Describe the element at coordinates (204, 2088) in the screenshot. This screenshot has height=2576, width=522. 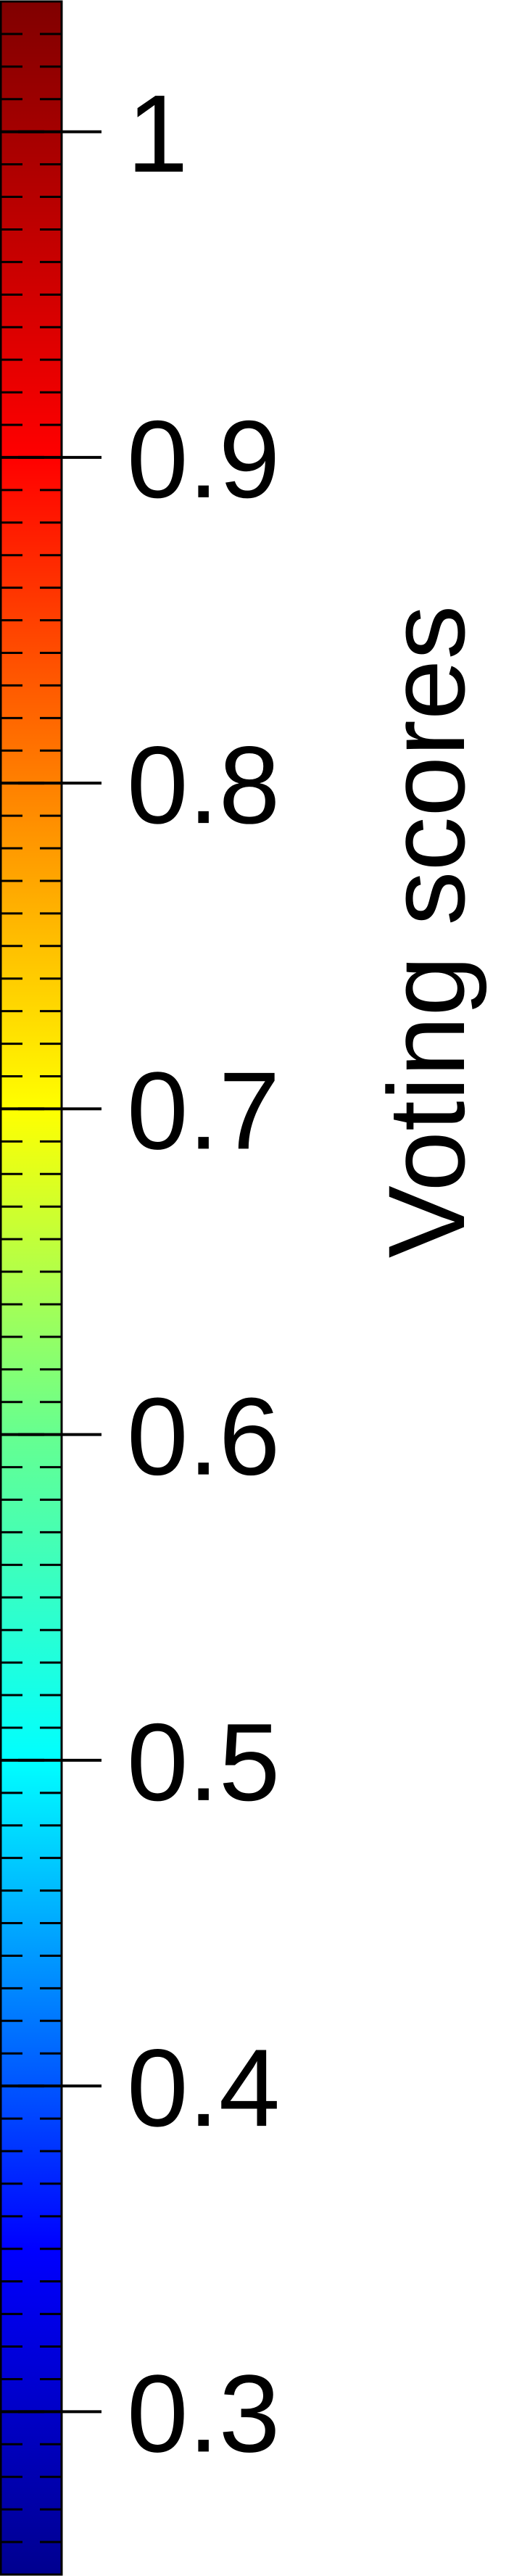
I see `tick-label: 0.4` at that location.